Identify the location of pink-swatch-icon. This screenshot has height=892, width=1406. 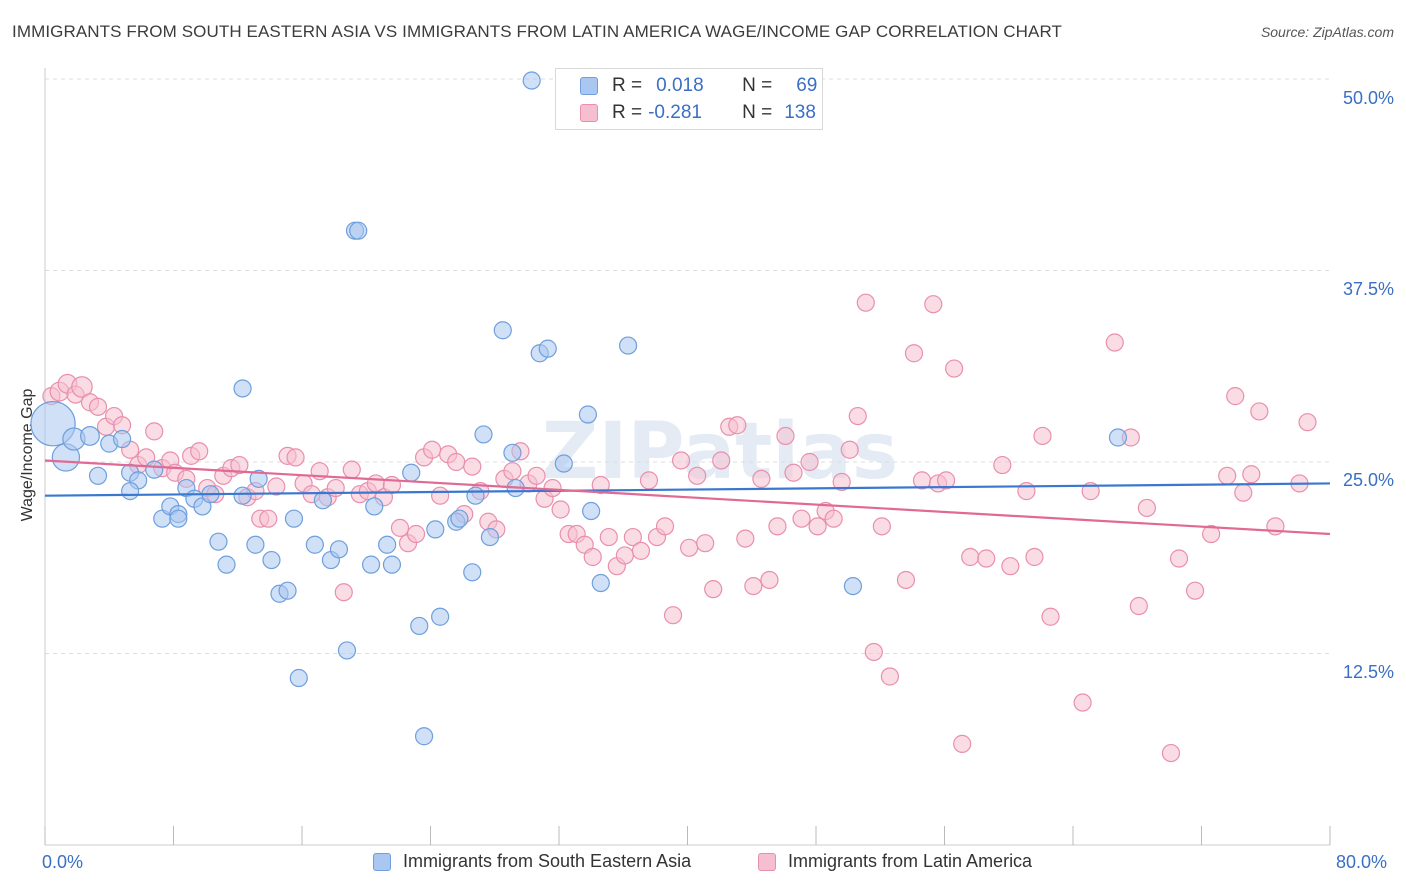
(589, 113).